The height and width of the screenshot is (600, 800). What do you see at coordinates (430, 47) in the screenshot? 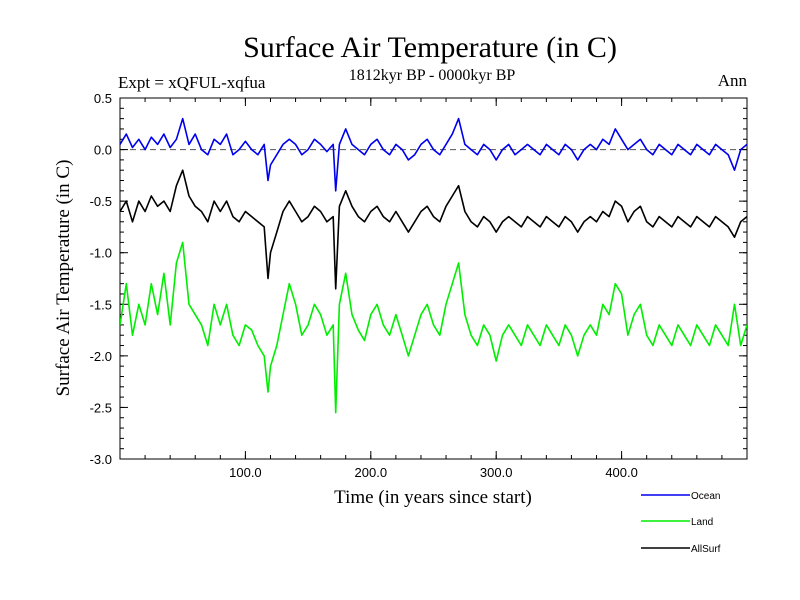
I see `chart-title: Surface Air Temperature (in C)` at bounding box center [430, 47].